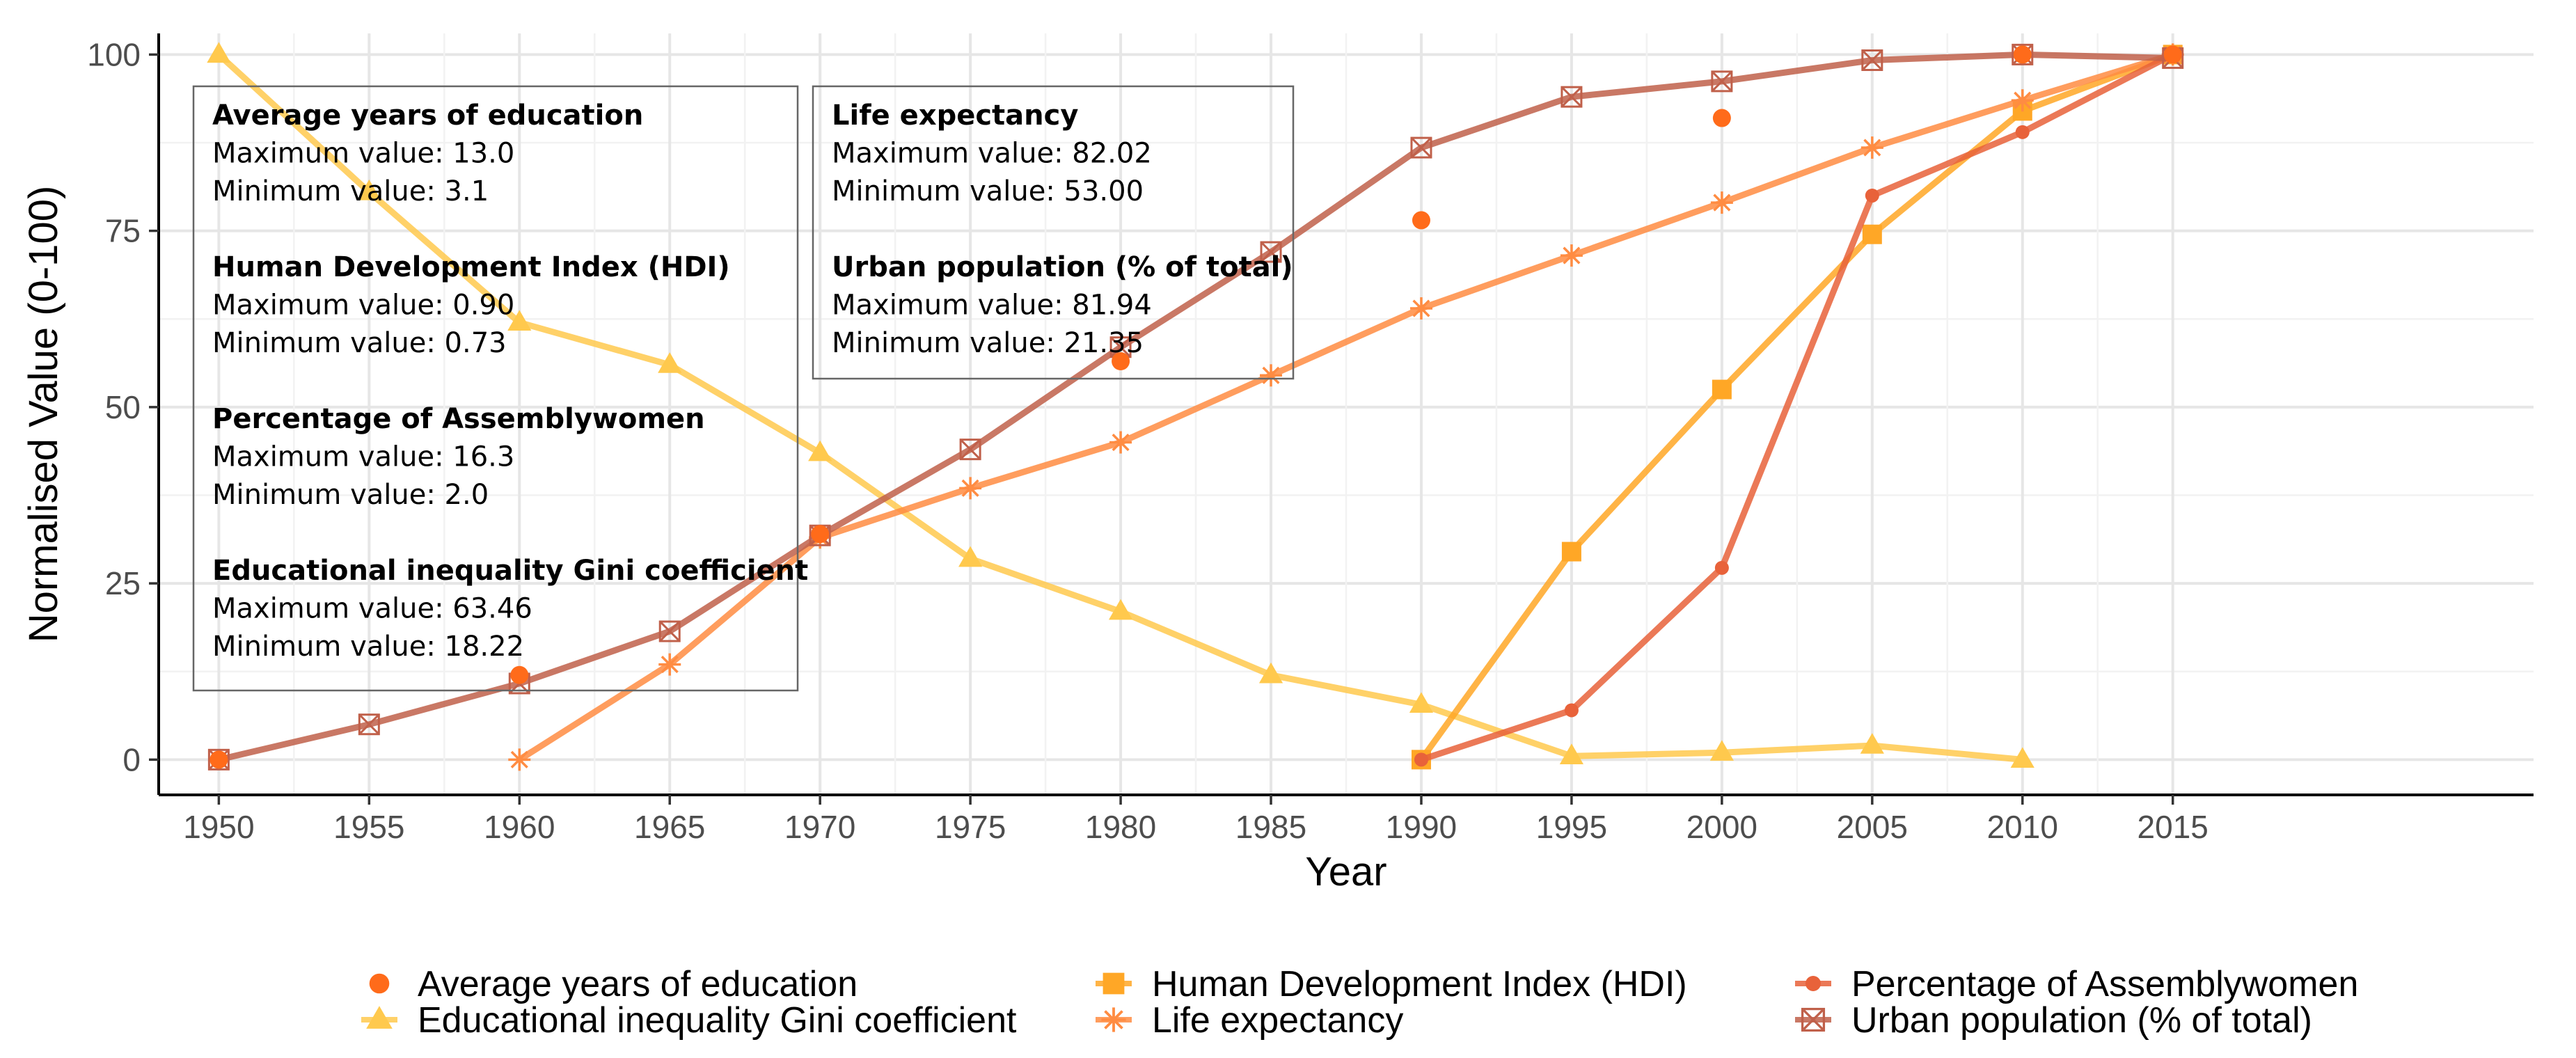 This screenshot has height=1058, width=2576. I want to click on x-tick-label: 1955, so click(368, 827).